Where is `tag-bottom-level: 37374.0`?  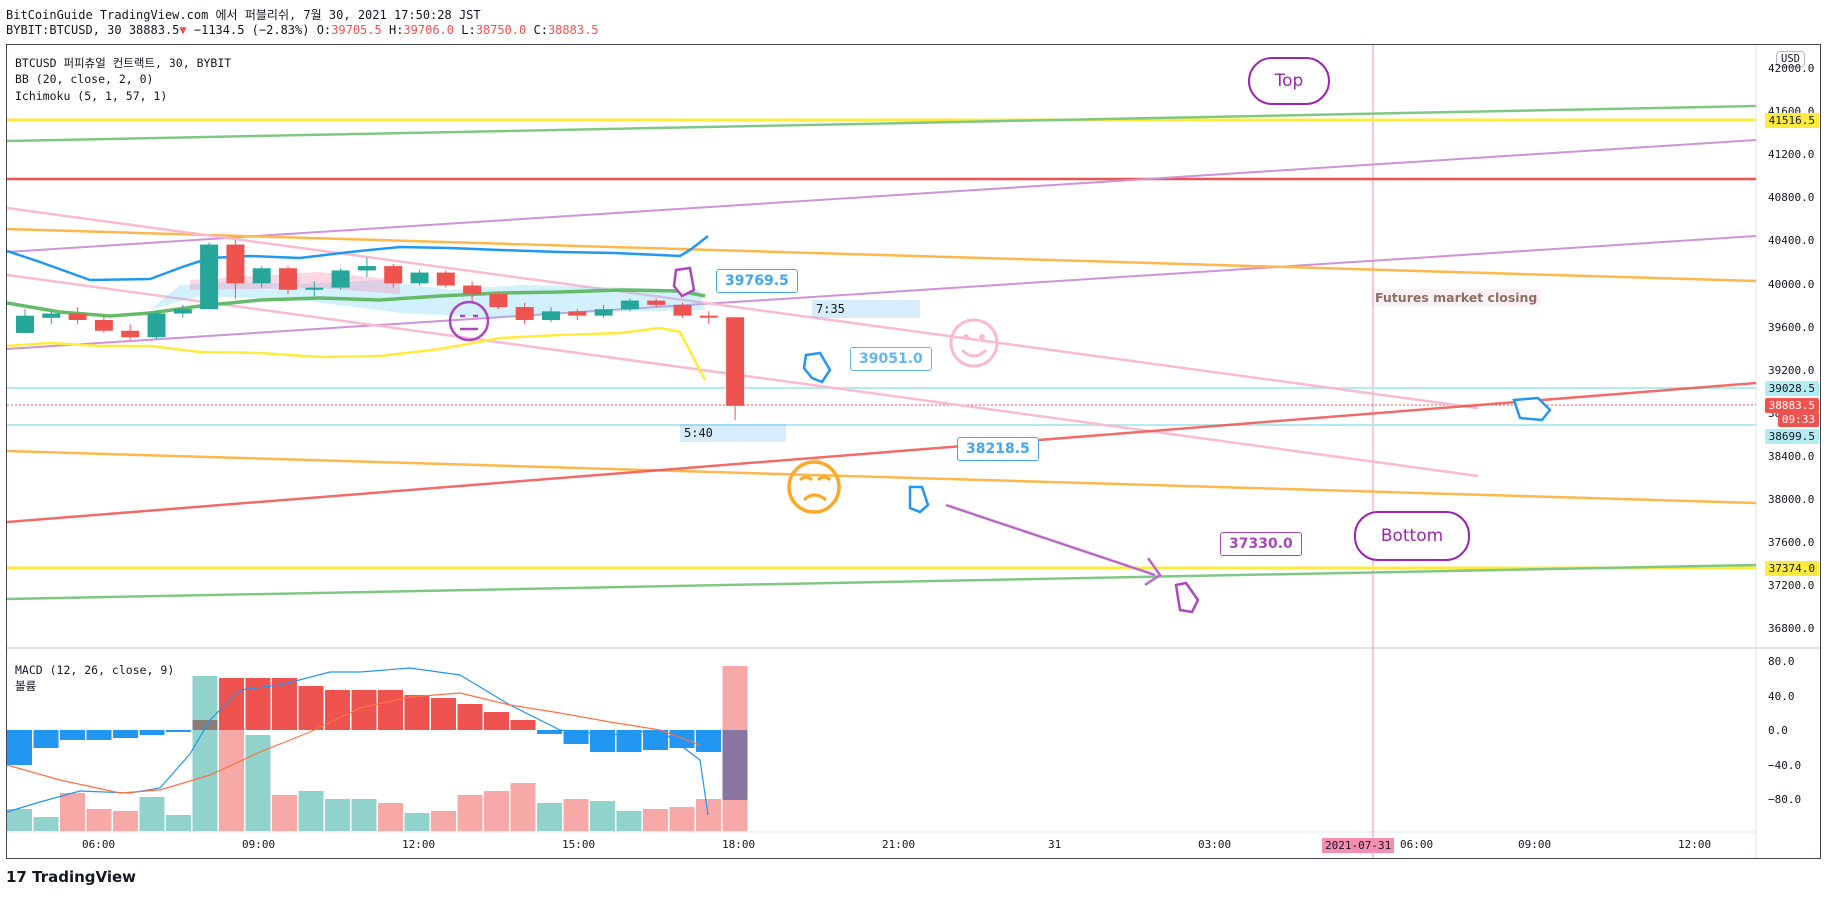
tag-bottom-level: 37374.0 is located at coordinates (1791, 568).